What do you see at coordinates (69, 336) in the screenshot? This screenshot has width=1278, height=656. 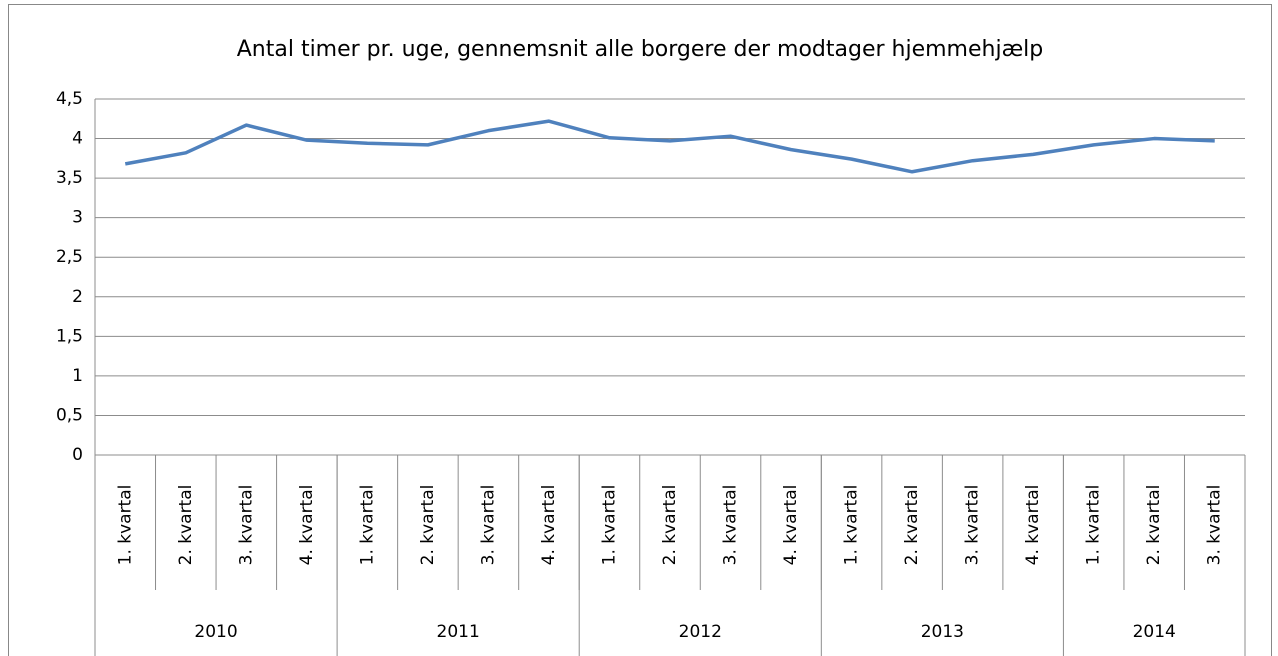 I see `y-tick-label: 1,5` at bounding box center [69, 336].